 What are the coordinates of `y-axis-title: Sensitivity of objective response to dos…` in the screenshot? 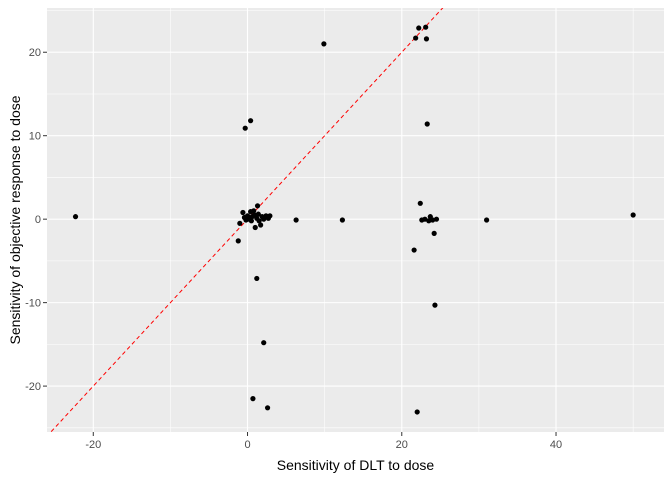 It's located at (15, 219).